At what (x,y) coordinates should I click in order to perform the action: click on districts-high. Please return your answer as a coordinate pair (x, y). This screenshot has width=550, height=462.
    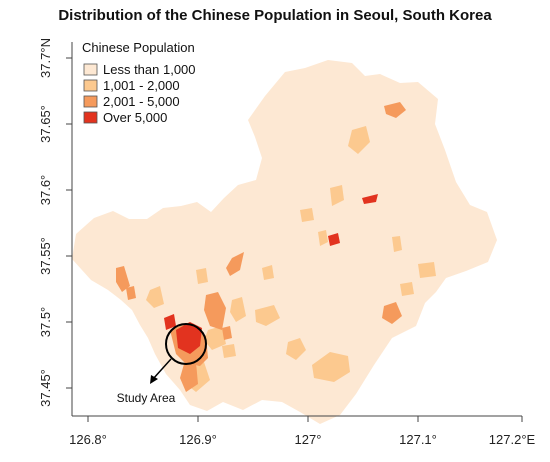
    Looking at the image, I should click on (271, 274).